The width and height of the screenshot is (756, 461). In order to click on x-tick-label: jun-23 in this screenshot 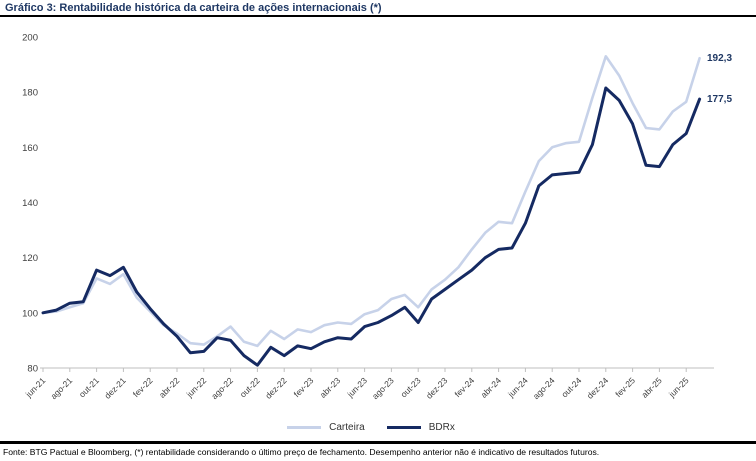, I will do `click(357, 387)`.